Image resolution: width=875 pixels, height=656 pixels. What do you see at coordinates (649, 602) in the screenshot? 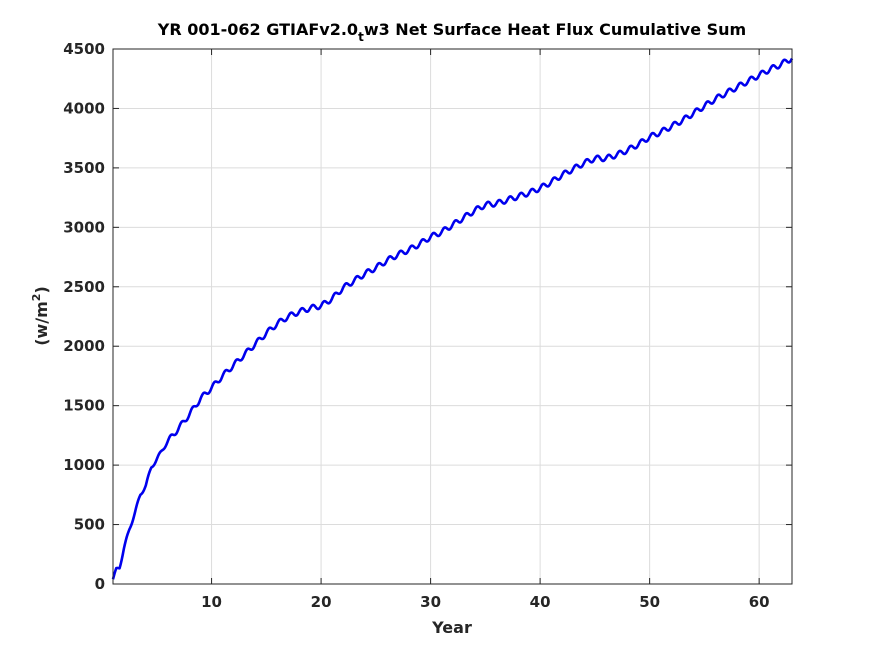
I see `x-tick-label: 50` at bounding box center [649, 602].